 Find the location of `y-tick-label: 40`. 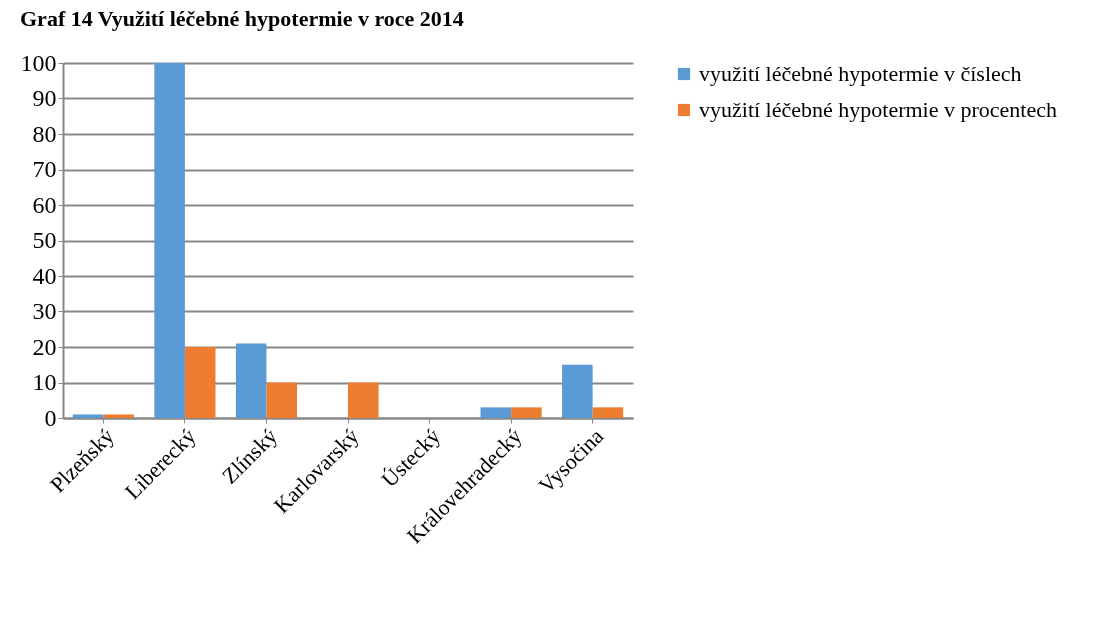

y-tick-label: 40 is located at coordinates (44, 275).